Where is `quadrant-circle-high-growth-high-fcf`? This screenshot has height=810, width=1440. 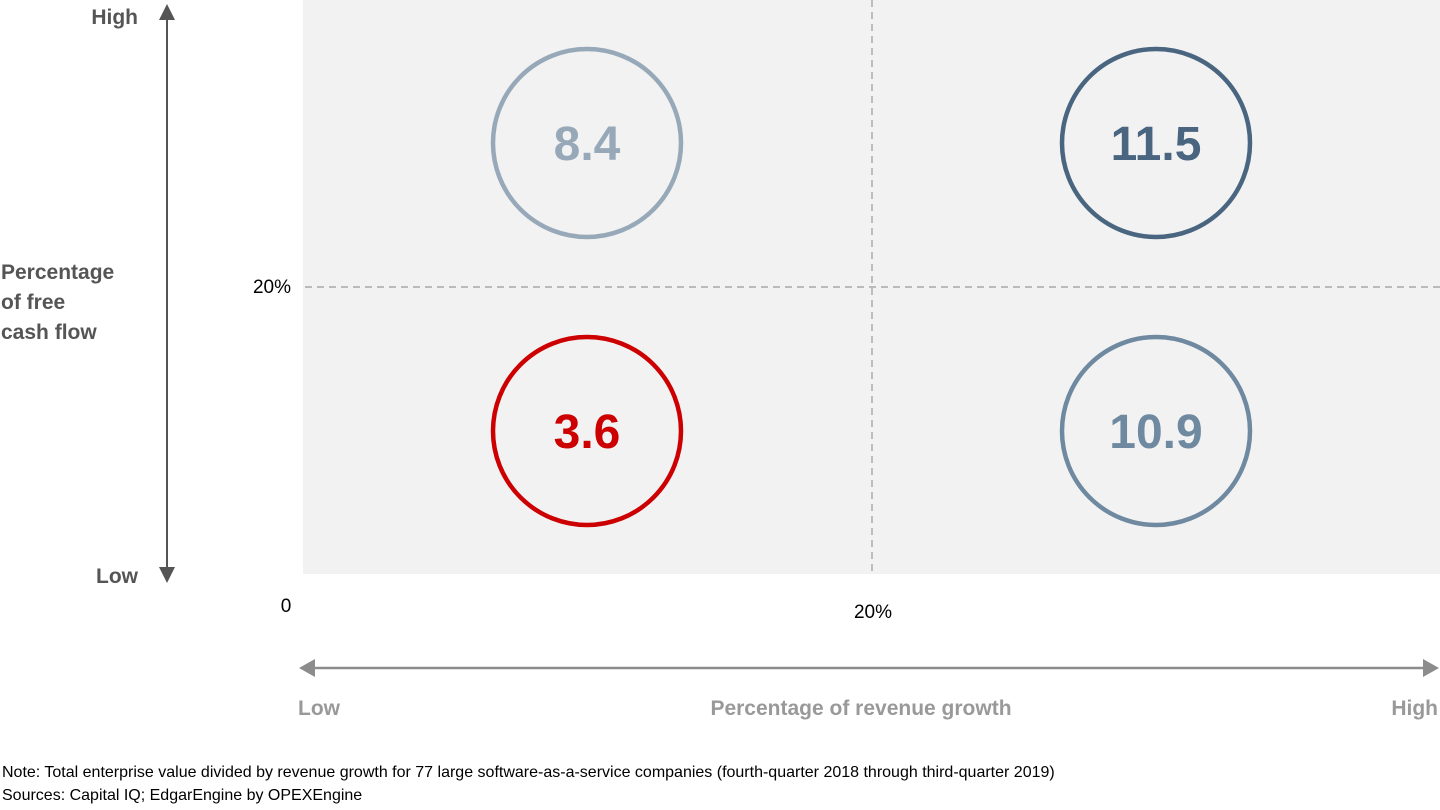 quadrant-circle-high-growth-high-fcf is located at coordinates (1156, 143).